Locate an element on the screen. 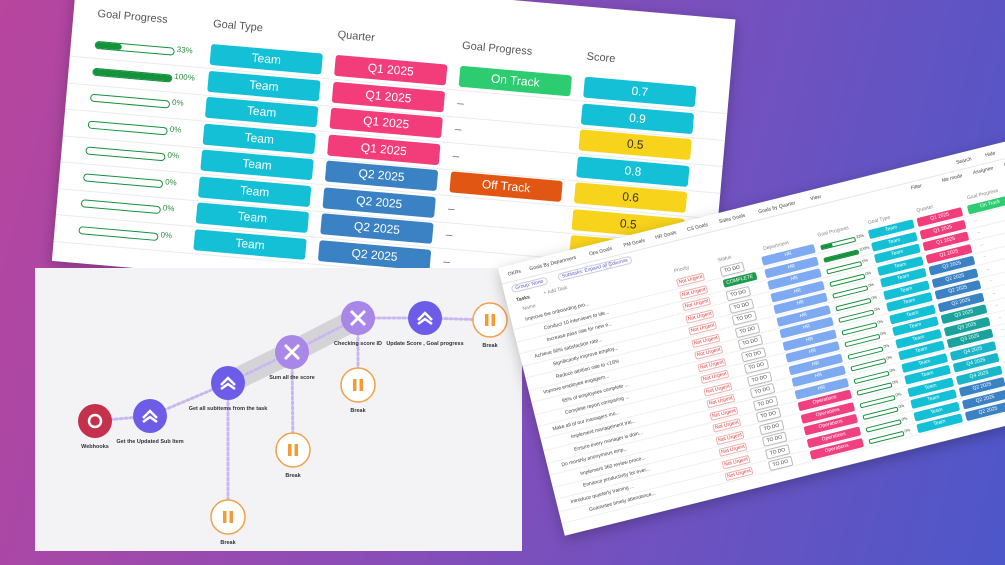 This screenshot has width=1005, height=565. action-button: Hide is located at coordinates (990, 154).